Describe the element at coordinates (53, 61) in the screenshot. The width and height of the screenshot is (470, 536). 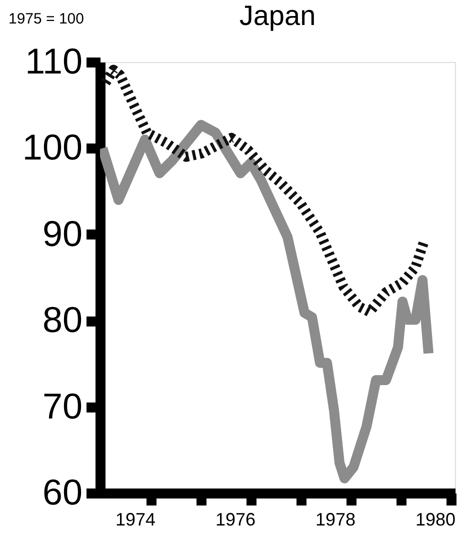
I see `y-tick-label: 110` at that location.